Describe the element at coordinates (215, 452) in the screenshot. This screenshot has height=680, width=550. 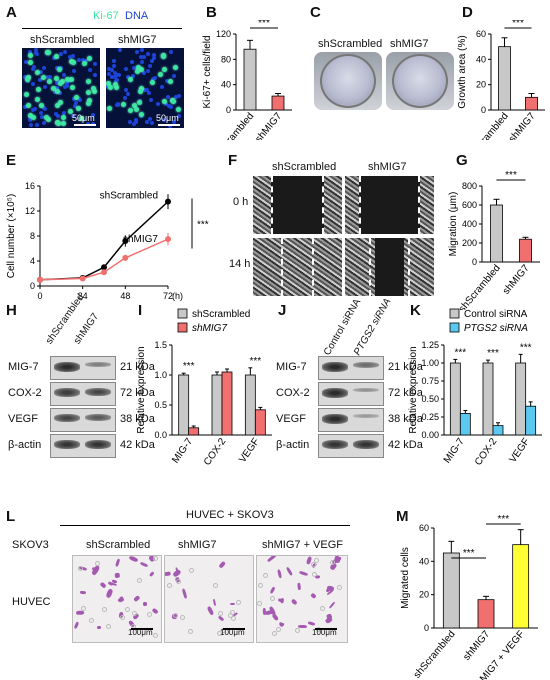
I see `x-tick-label: COX-2` at that location.